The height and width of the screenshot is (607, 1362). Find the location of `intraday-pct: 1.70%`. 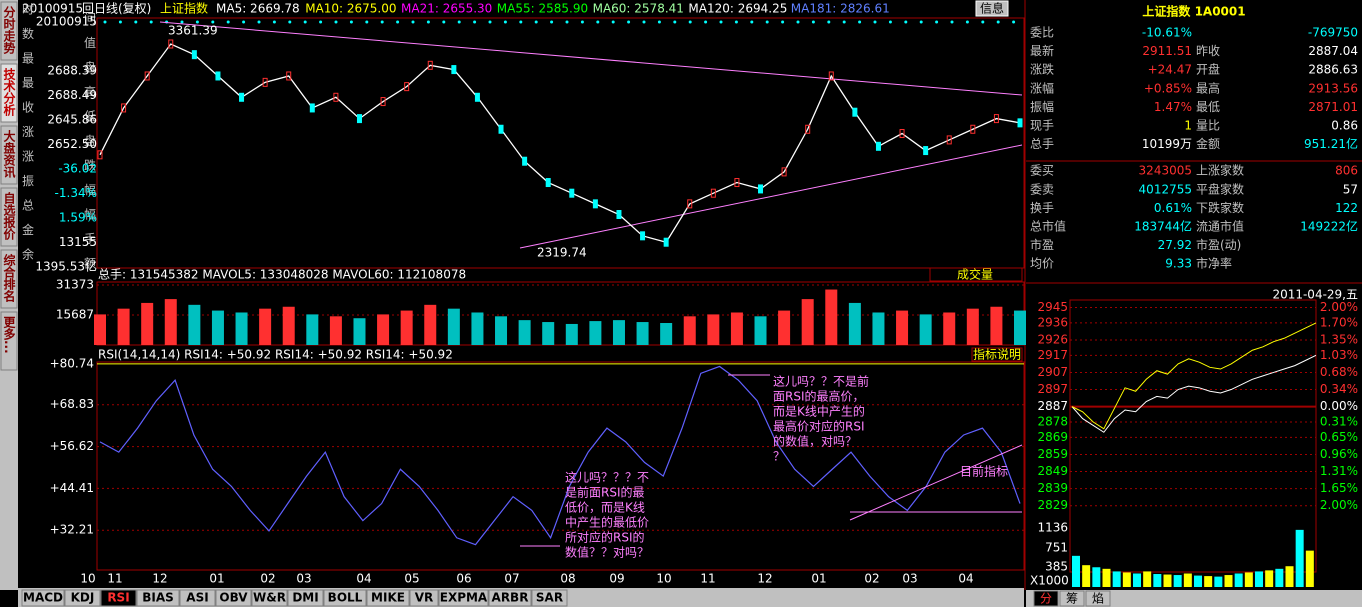

intraday-pct: 1.70% is located at coordinates (1339, 322).